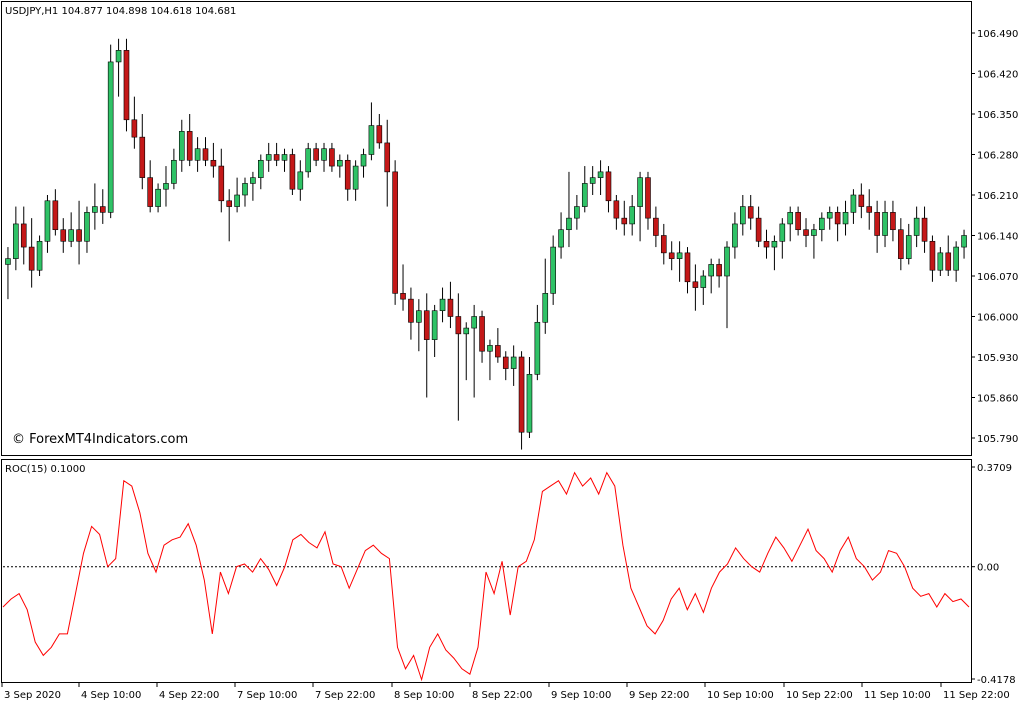  What do you see at coordinates (988, 568) in the screenshot?
I see `roc-tick-label: 0.00` at bounding box center [988, 568].